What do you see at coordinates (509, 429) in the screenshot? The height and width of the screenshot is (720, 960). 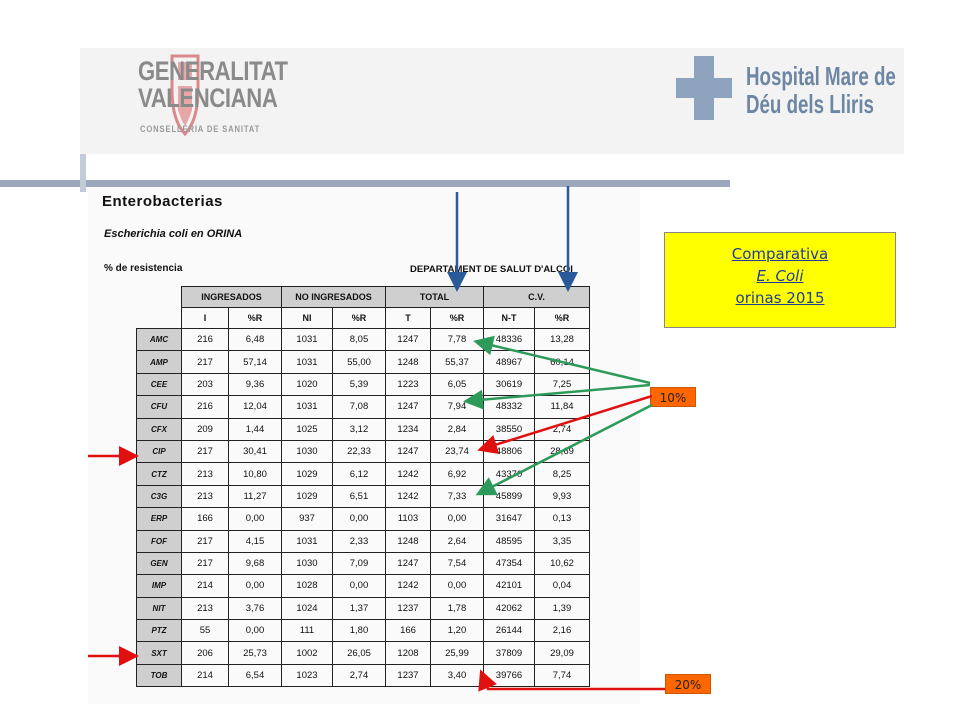 I see `table-cell: 38550` at bounding box center [509, 429].